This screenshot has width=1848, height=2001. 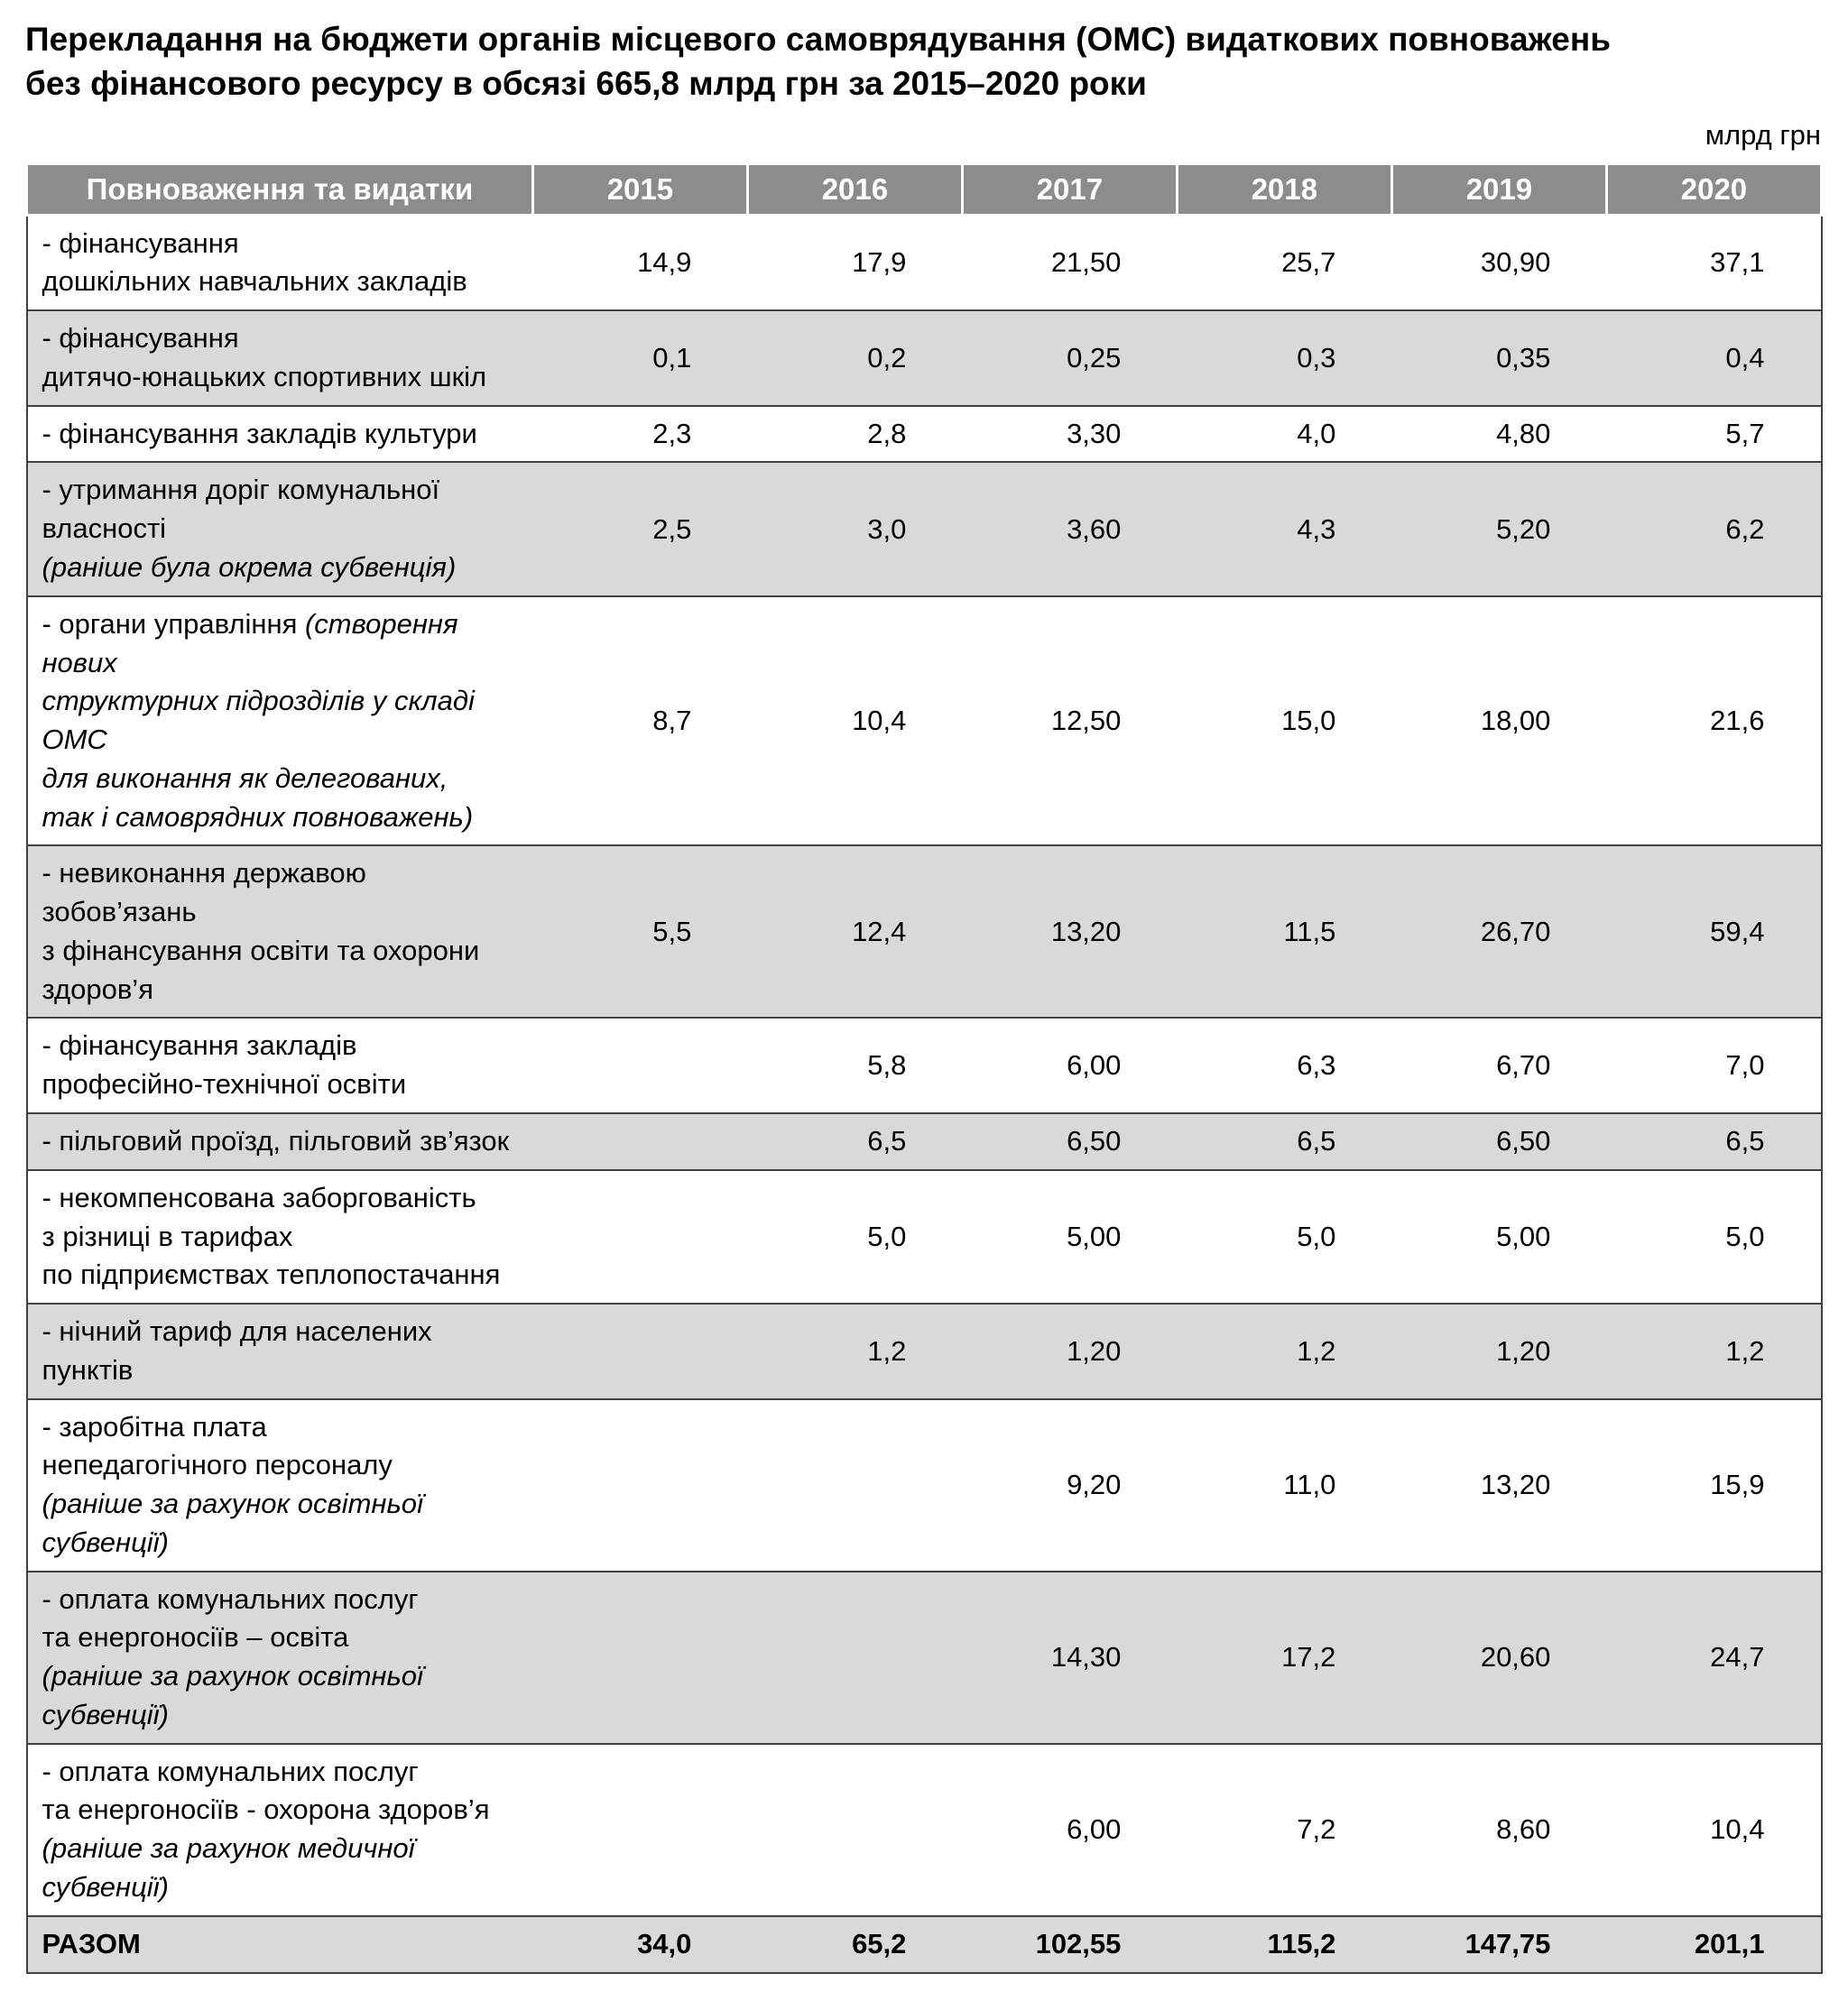 What do you see at coordinates (1714, 189) in the screenshot?
I see `header-year-2020: 2020` at bounding box center [1714, 189].